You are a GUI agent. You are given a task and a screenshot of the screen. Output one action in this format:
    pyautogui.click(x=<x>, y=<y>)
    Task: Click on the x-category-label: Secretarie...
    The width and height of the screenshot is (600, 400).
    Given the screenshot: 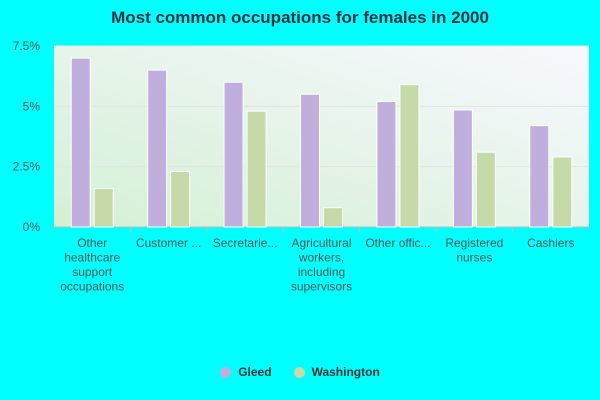 What is the action you would take?
    pyautogui.click(x=245, y=243)
    